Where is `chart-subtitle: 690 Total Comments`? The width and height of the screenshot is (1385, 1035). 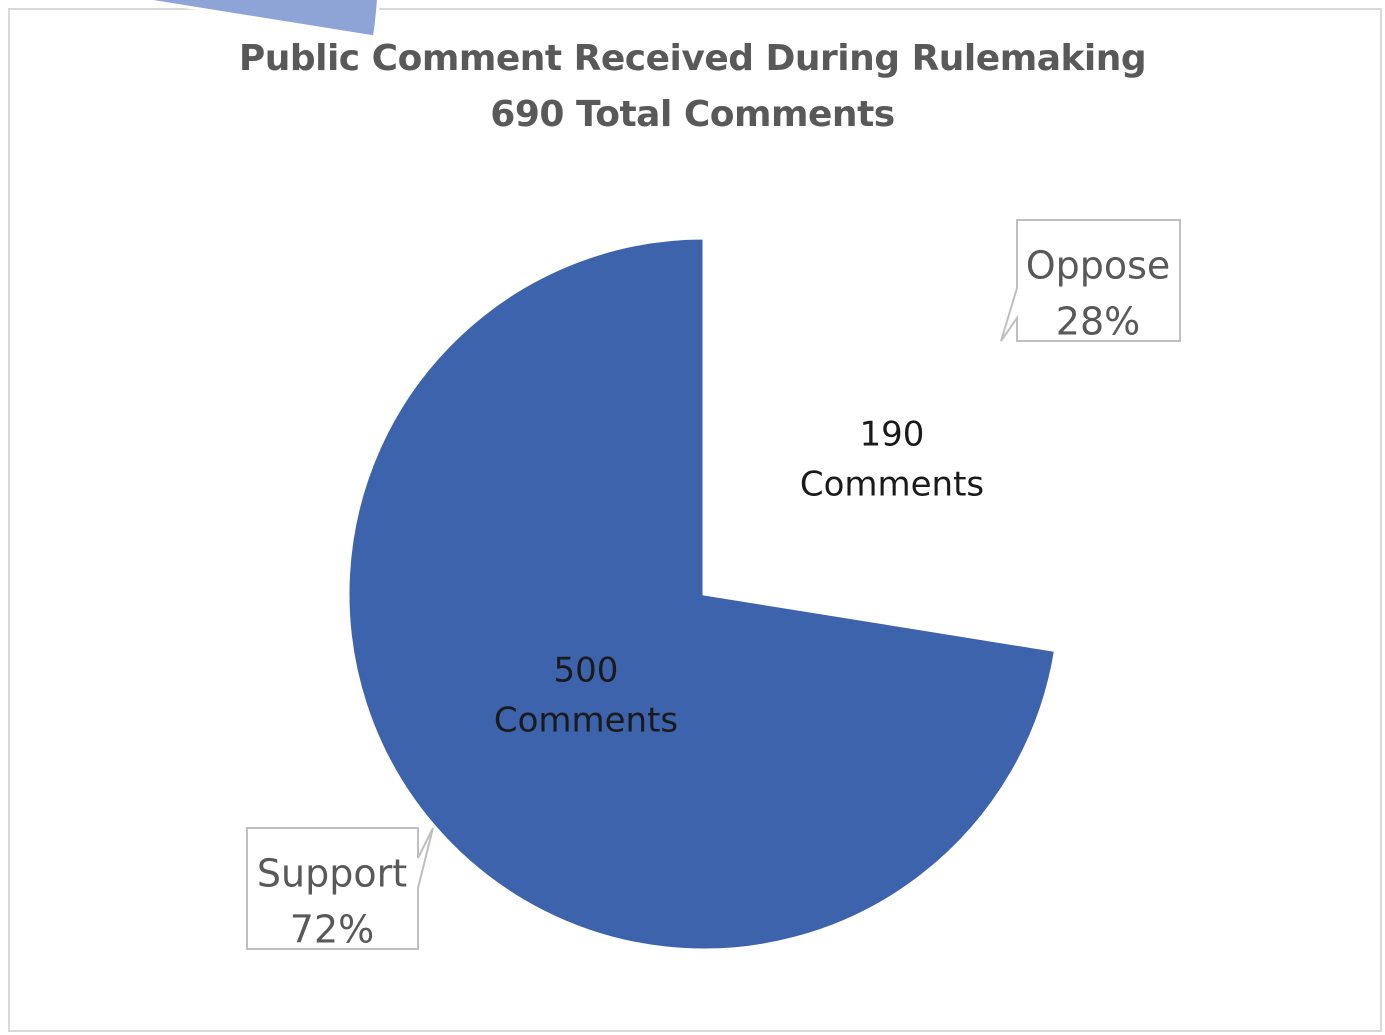
chart-subtitle: 690 Total Comments is located at coordinates (692, 114).